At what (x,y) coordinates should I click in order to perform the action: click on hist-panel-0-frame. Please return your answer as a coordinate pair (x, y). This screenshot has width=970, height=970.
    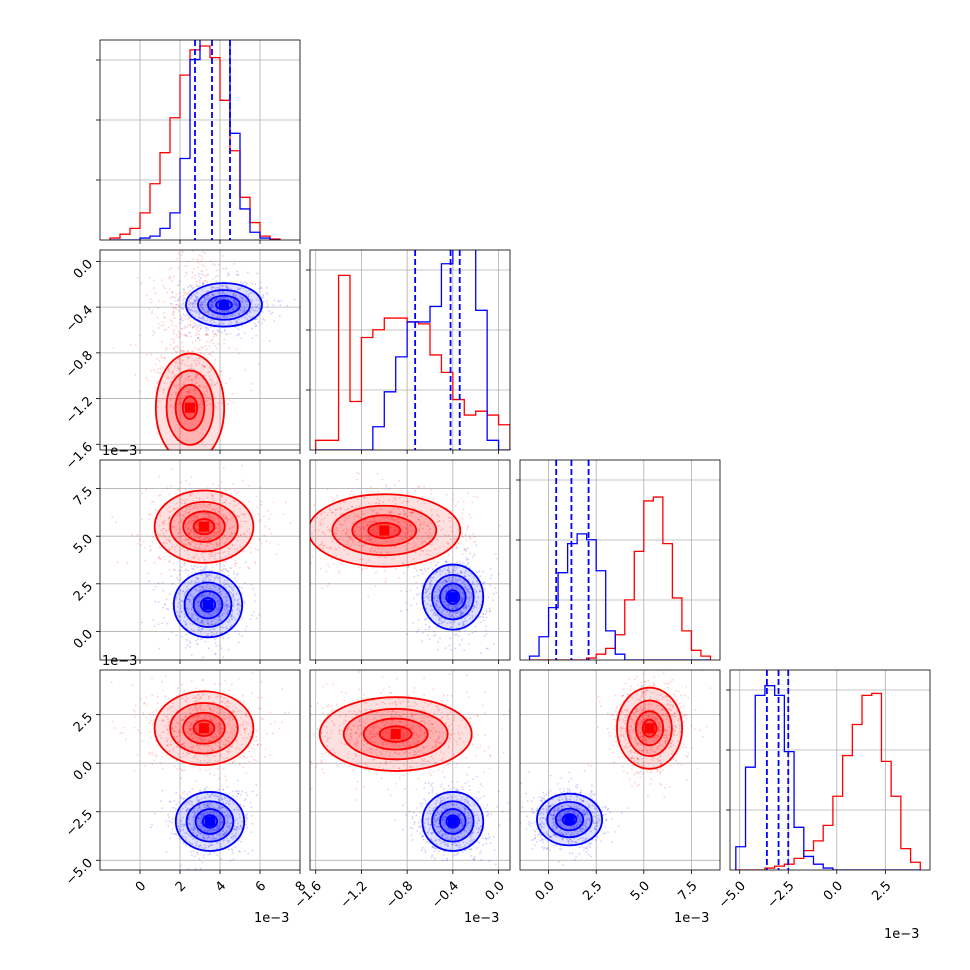
    Looking at the image, I should click on (200, 140).